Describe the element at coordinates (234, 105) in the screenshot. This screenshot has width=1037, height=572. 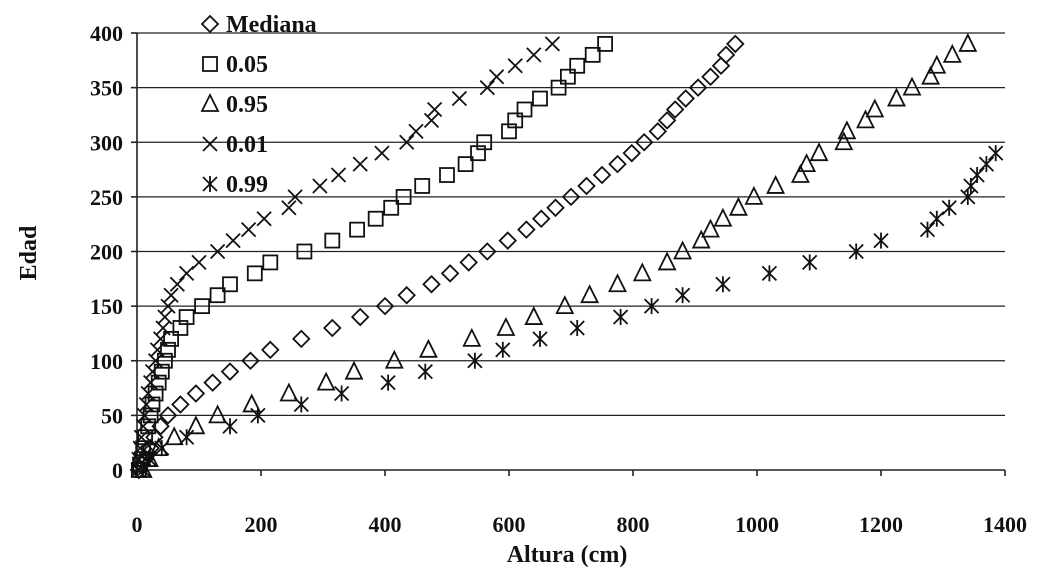
I see `legend-item: 0.95` at that location.